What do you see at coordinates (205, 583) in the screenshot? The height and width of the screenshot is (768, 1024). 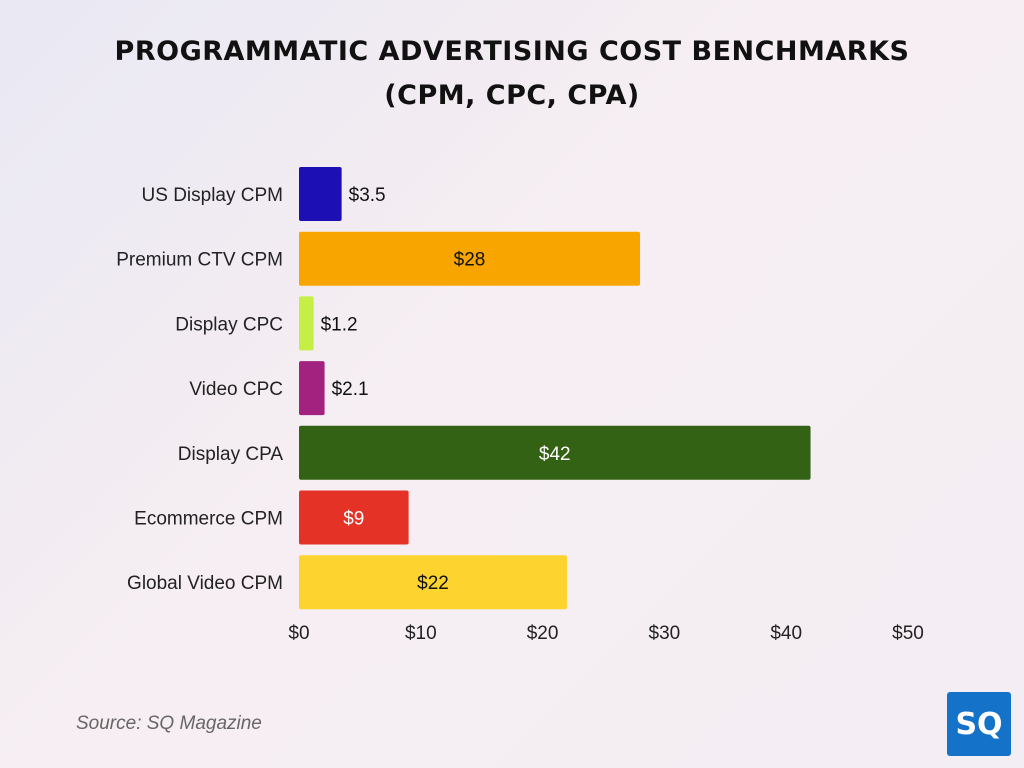 I see `category-label: Global Video CPM` at bounding box center [205, 583].